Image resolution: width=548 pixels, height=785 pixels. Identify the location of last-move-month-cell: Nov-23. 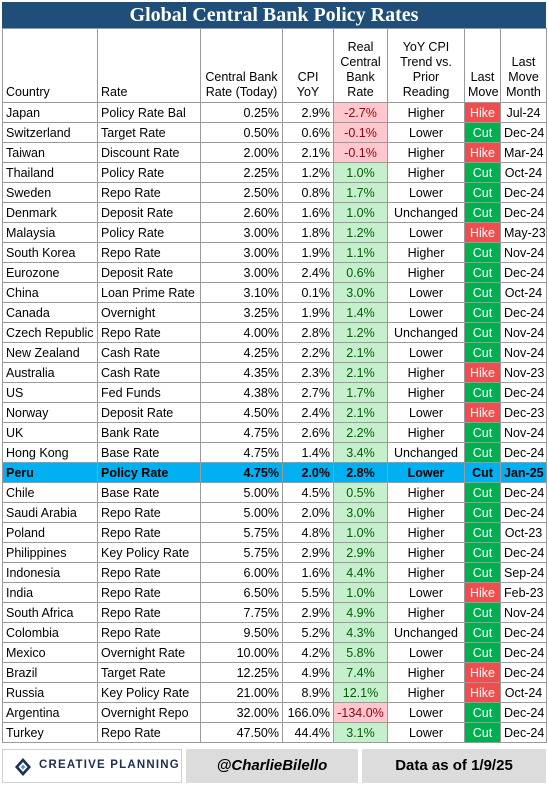
(523, 372).